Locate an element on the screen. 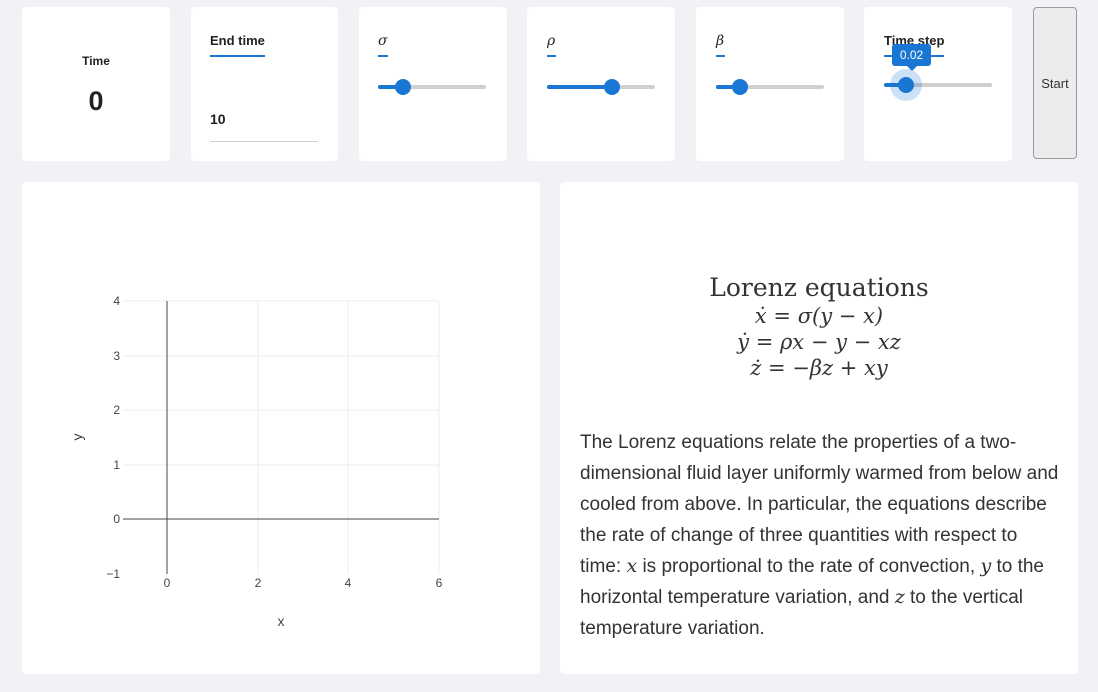  rho-slider-thumb is located at coordinates (612, 87).